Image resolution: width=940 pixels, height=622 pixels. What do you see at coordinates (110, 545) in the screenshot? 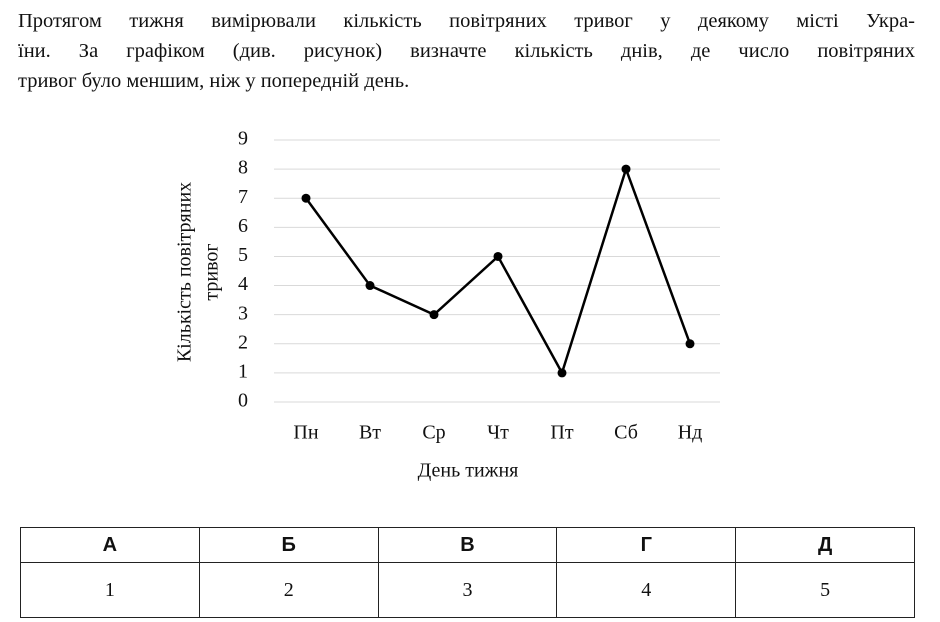
I see `table-cell: А` at bounding box center [110, 545].